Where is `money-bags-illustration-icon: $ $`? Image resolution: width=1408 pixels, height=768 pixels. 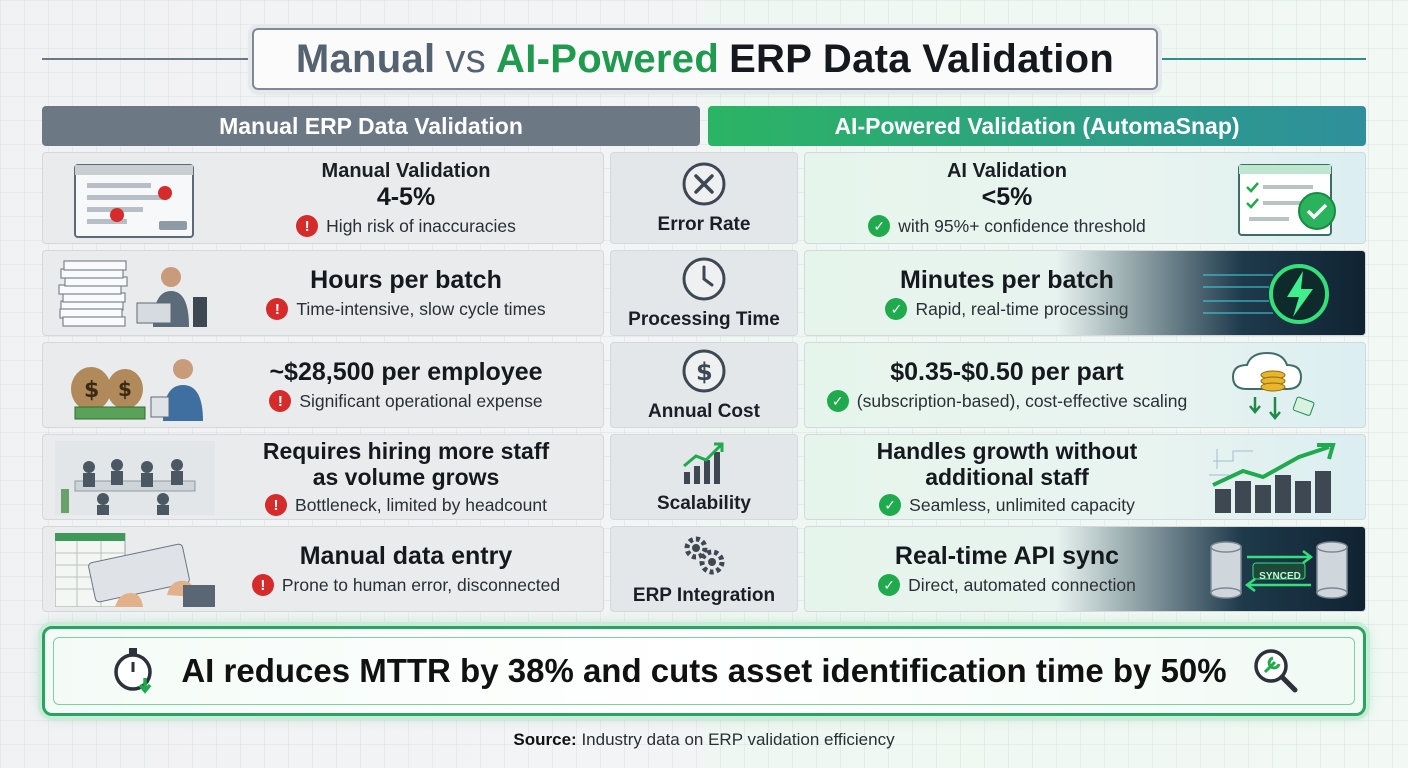
money-bags-illustration-icon: $ $ is located at coordinates (135, 385).